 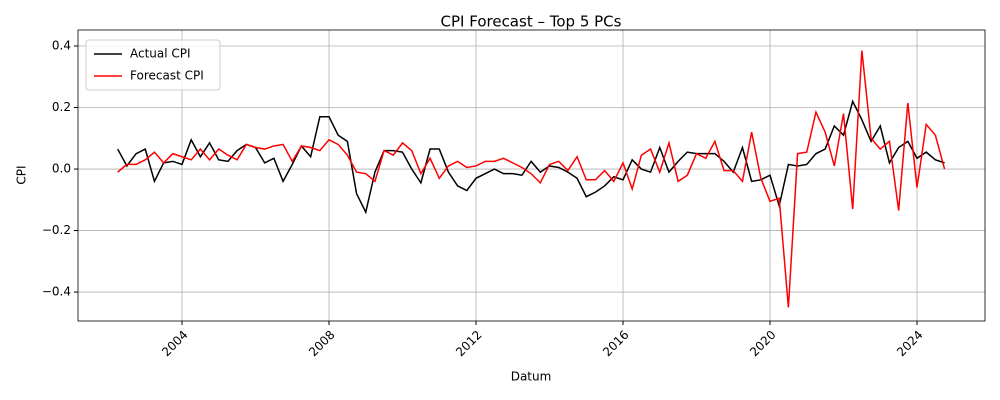 What do you see at coordinates (61, 169) in the screenshot?
I see `y-tick-label: 0.0` at bounding box center [61, 169].